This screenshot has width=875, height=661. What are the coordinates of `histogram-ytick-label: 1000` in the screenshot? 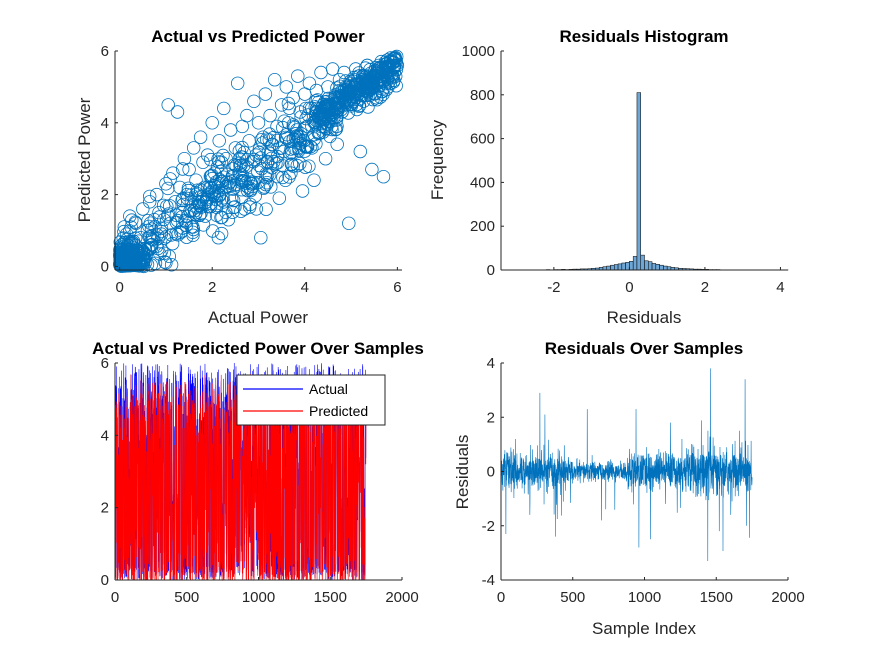 It's located at (478, 51).